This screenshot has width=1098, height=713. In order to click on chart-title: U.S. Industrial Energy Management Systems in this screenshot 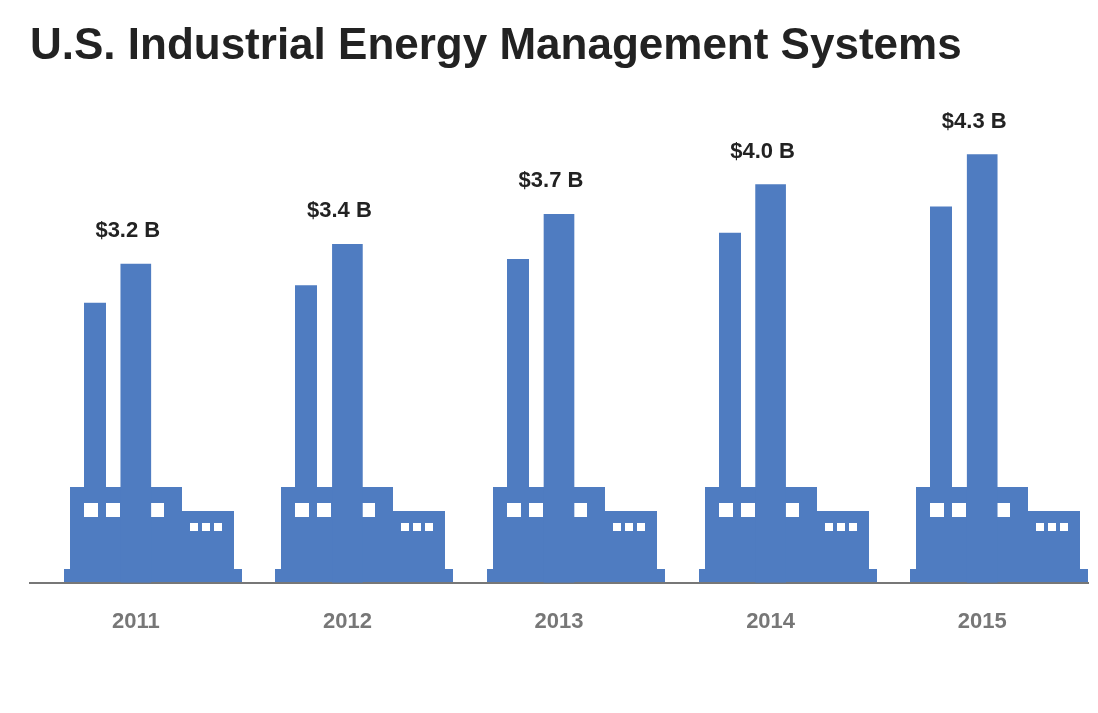, I will do `click(496, 43)`.